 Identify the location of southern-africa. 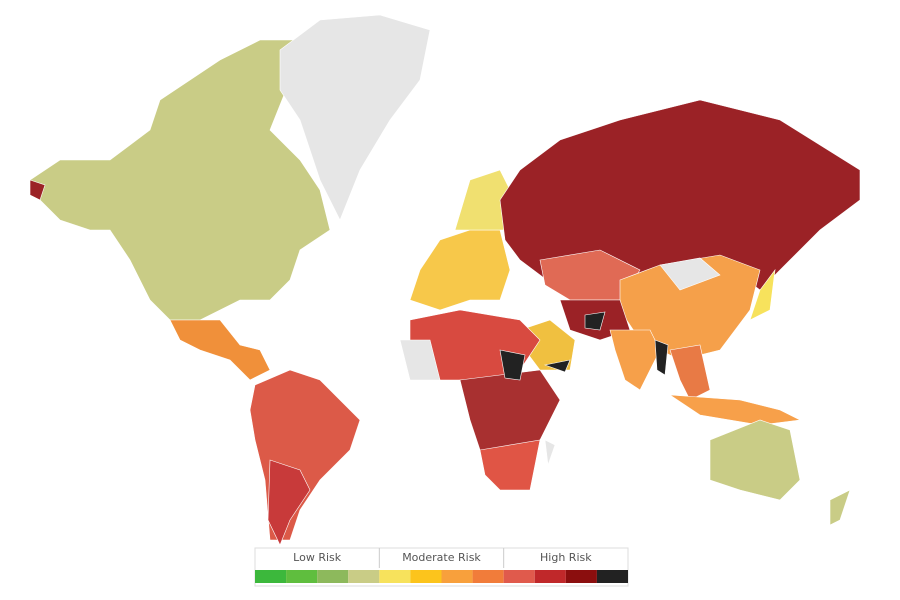
(510, 465).